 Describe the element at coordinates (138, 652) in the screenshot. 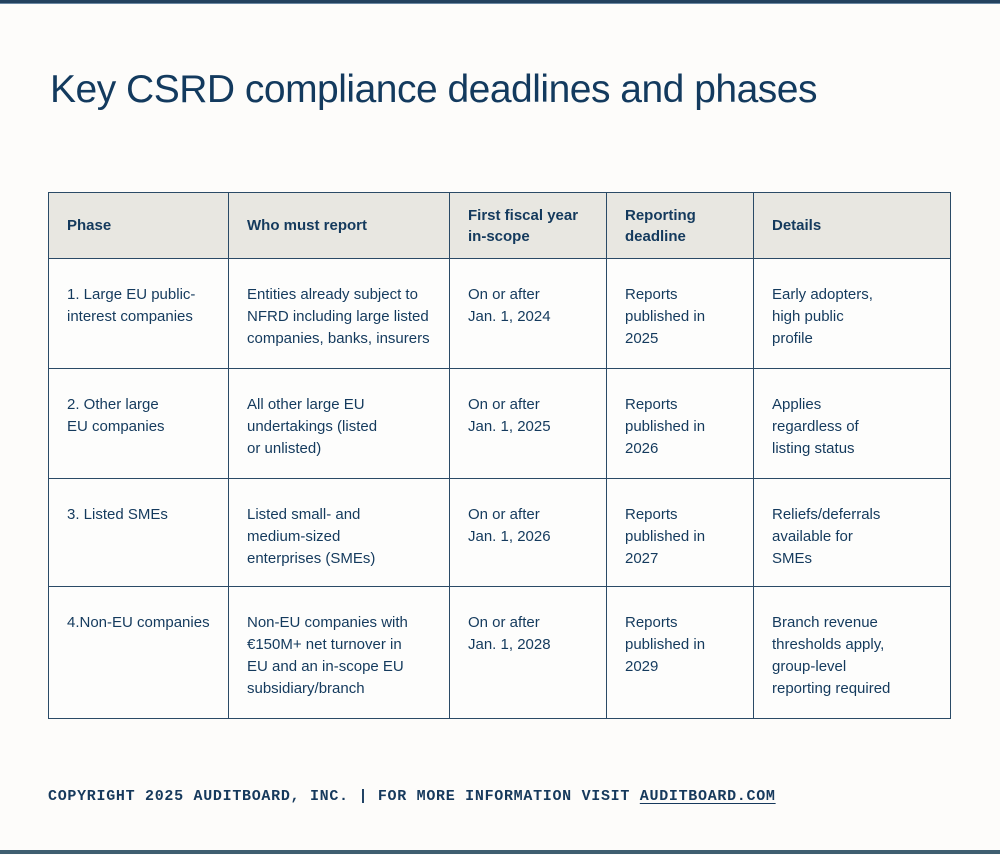

I see `cell-phase: 4.Non-EU companies` at that location.